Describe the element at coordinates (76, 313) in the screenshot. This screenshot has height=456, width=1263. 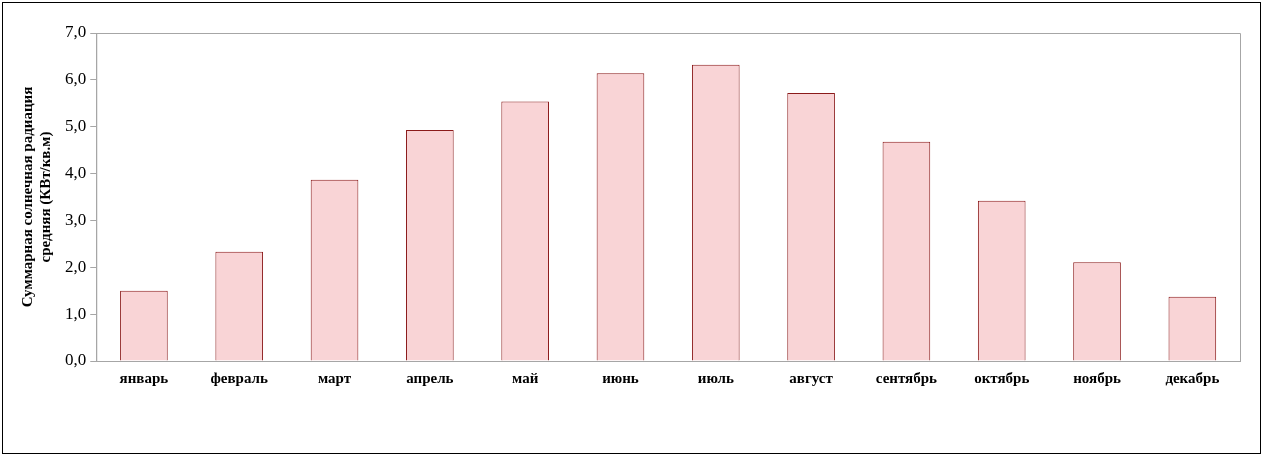
I see `y-tick-label: 1,0` at that location.